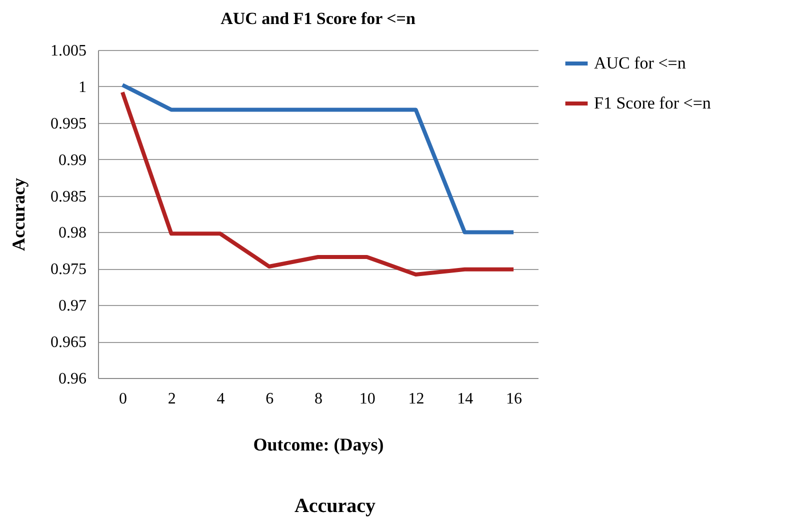  I want to click on y-tick-label: 0.96, so click(72, 379).